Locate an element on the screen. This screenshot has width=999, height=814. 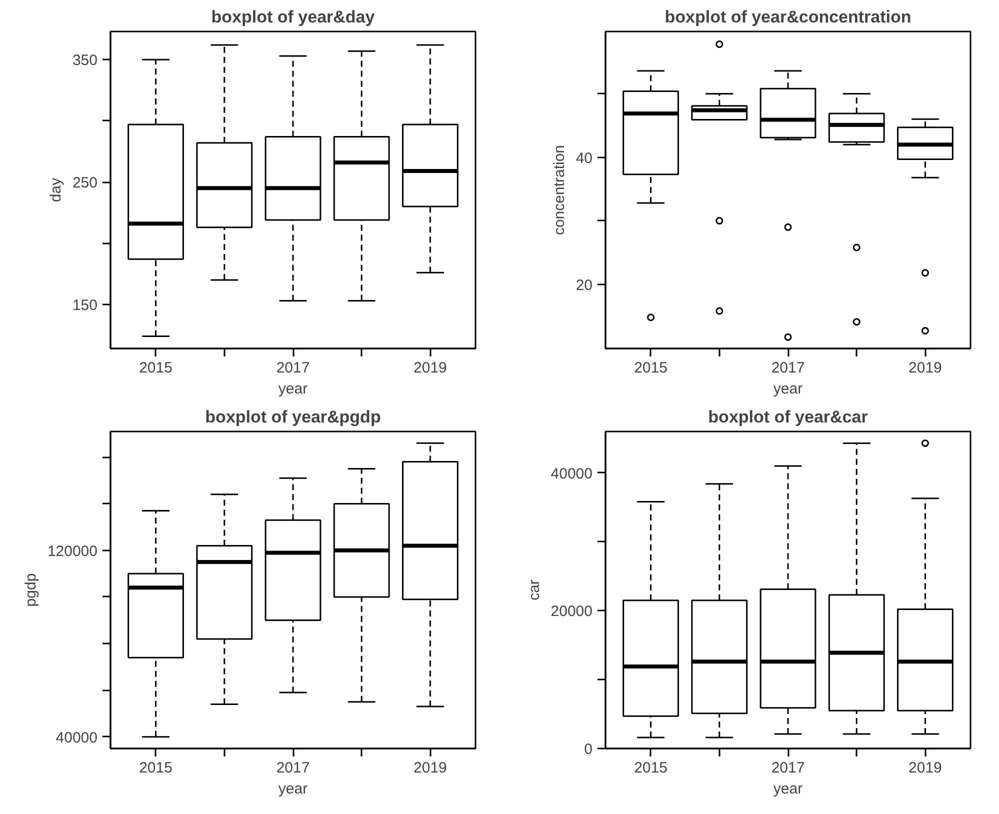
y-tick-label: 120000 is located at coordinates (72, 551).